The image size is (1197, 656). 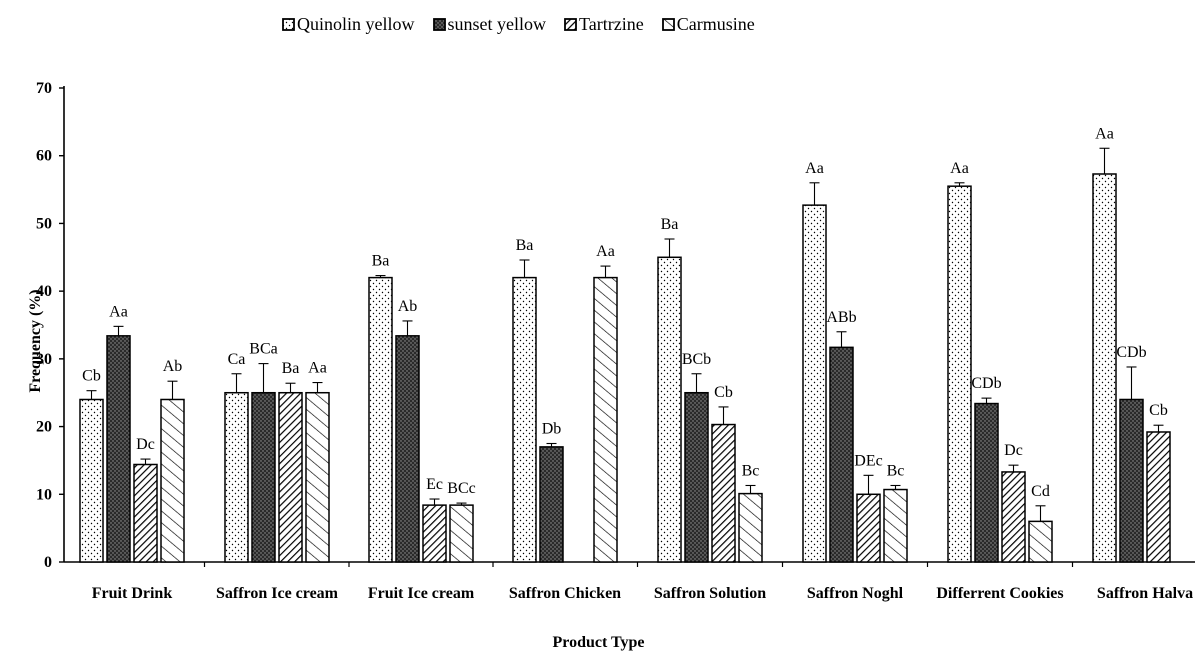 I want to click on significance-label: ABb, so click(x=841, y=317).